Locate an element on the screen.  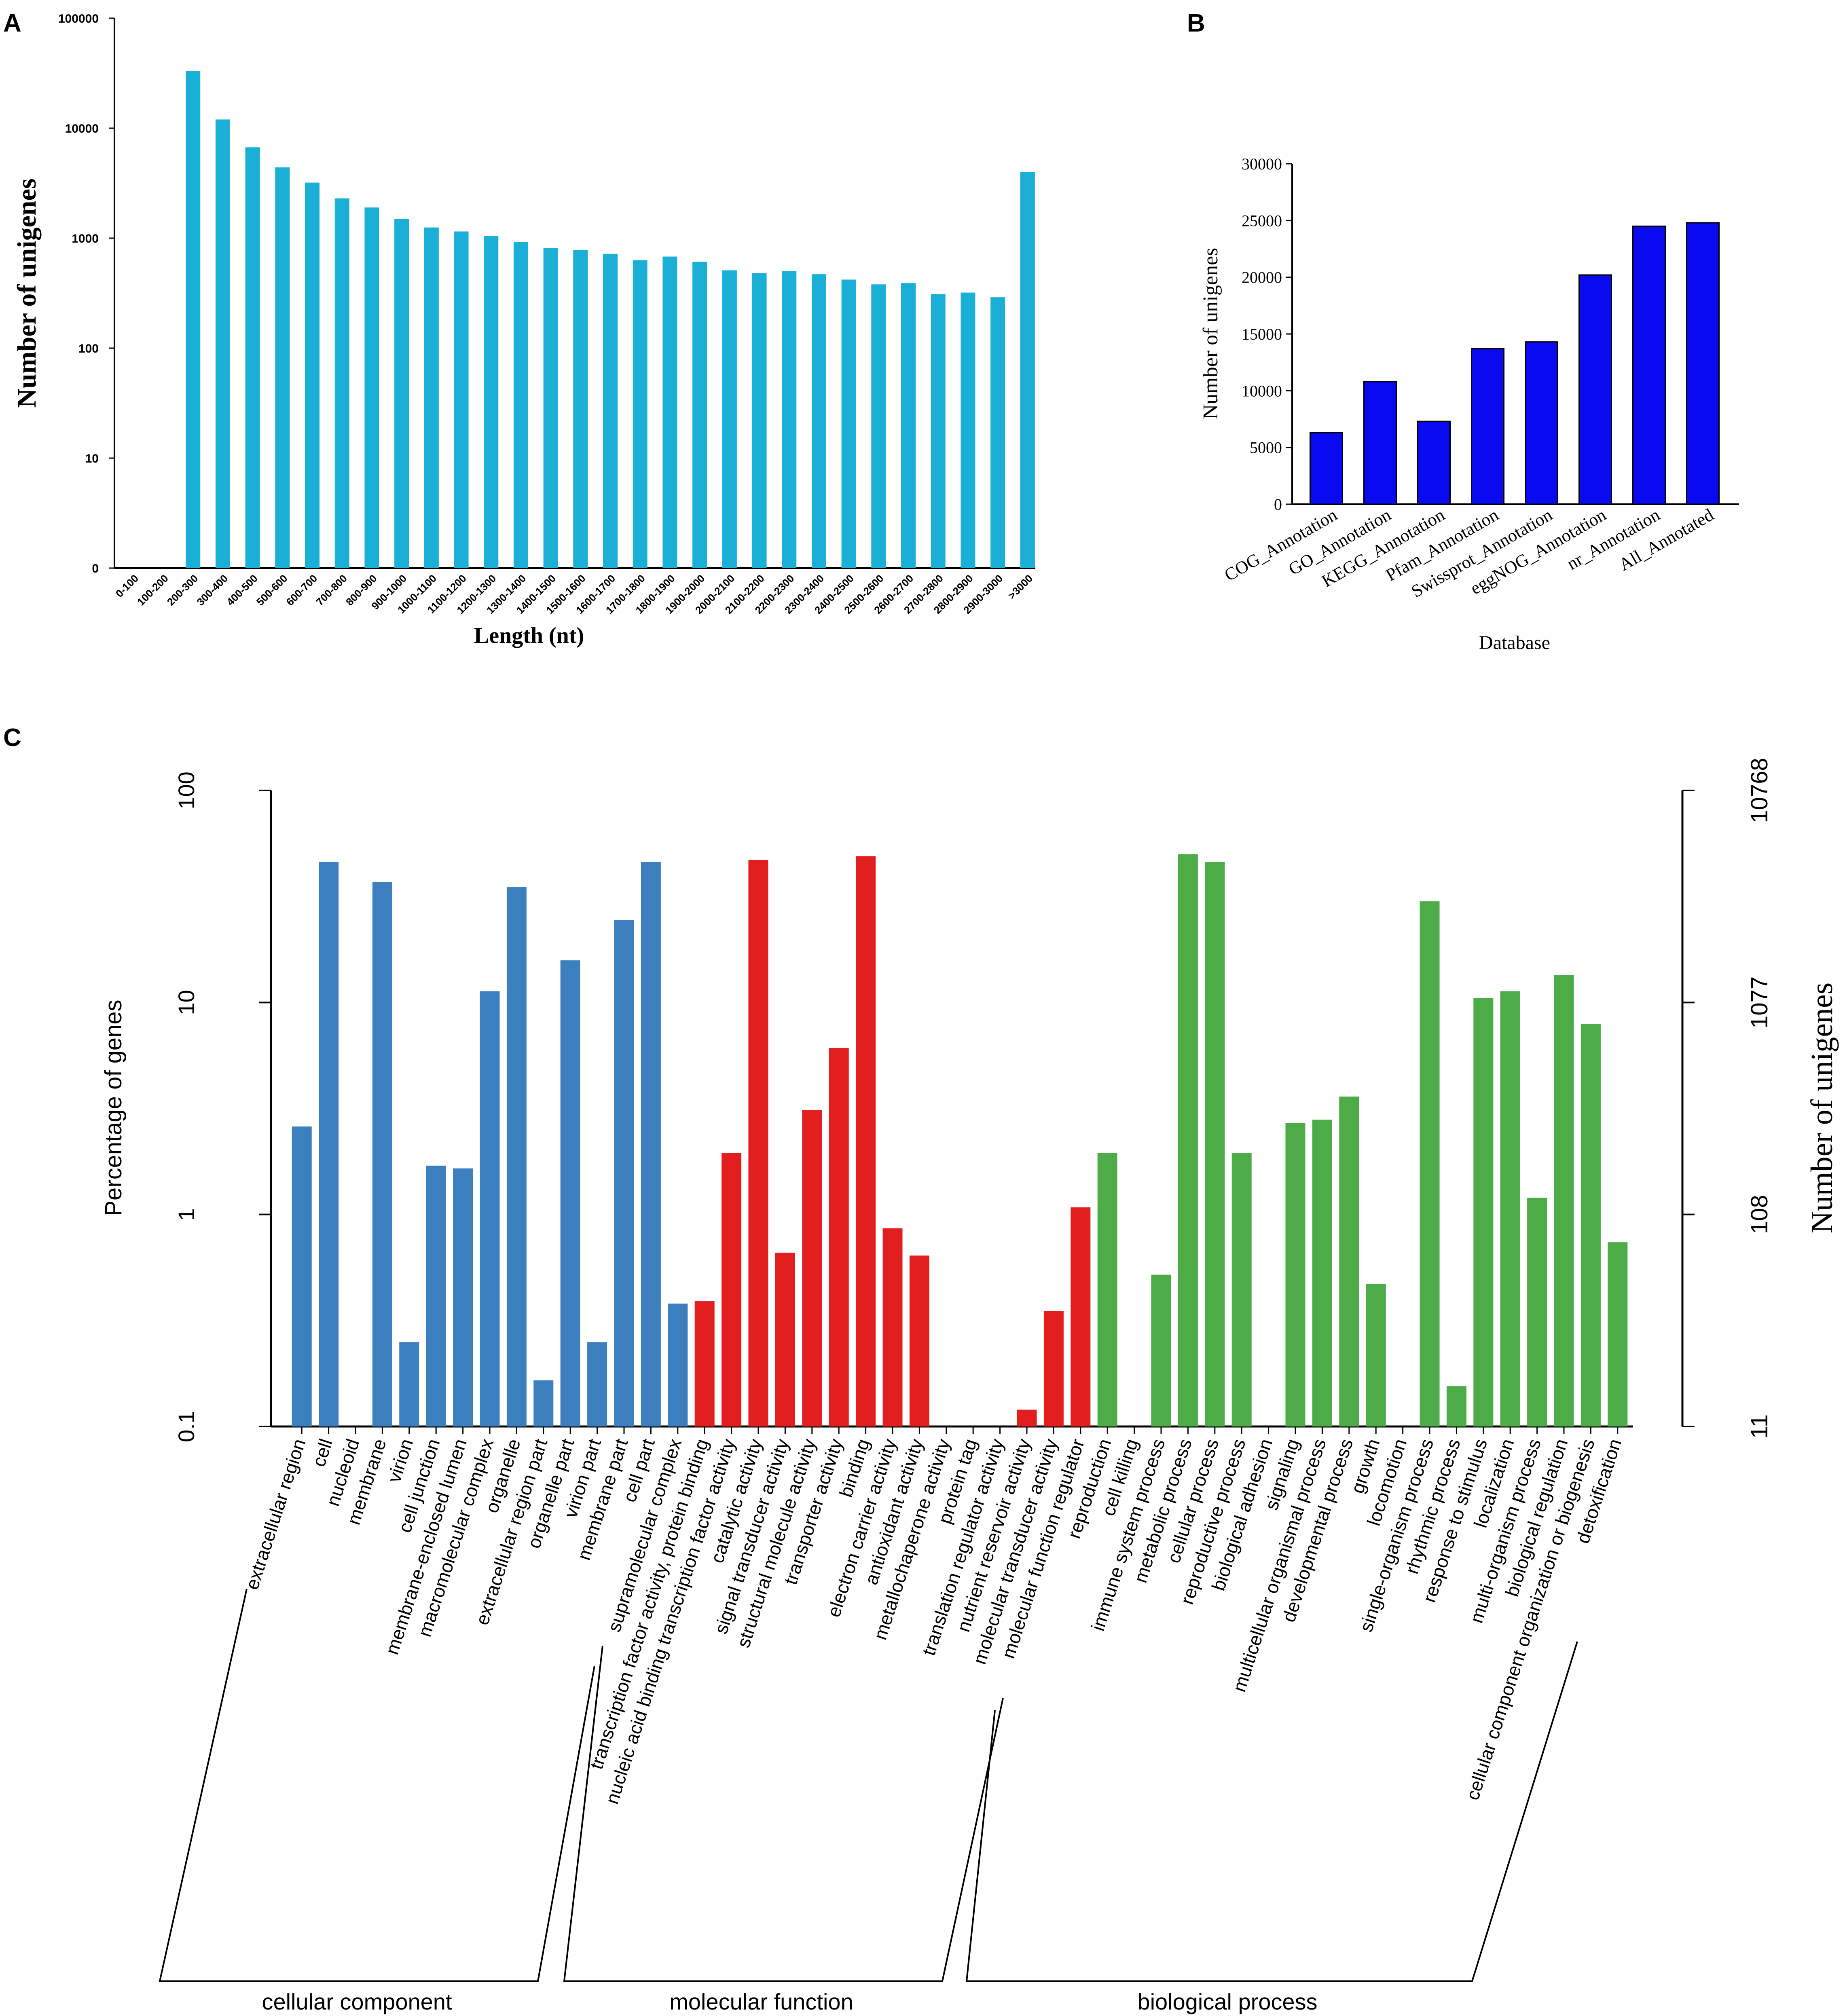
panel-c-group-bracket-biological-process is located at coordinates (1272, 1811).